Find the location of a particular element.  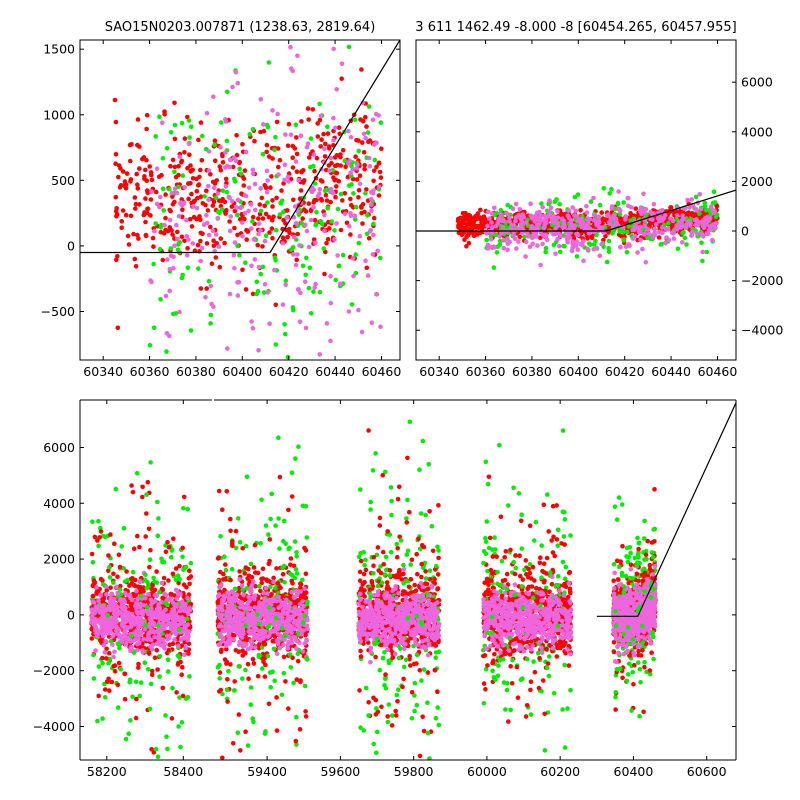

model-line is located at coordinates (576, 210).